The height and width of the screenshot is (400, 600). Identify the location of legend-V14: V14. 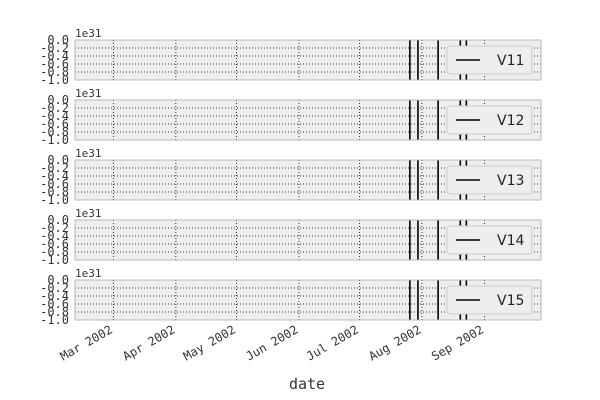
(489, 240).